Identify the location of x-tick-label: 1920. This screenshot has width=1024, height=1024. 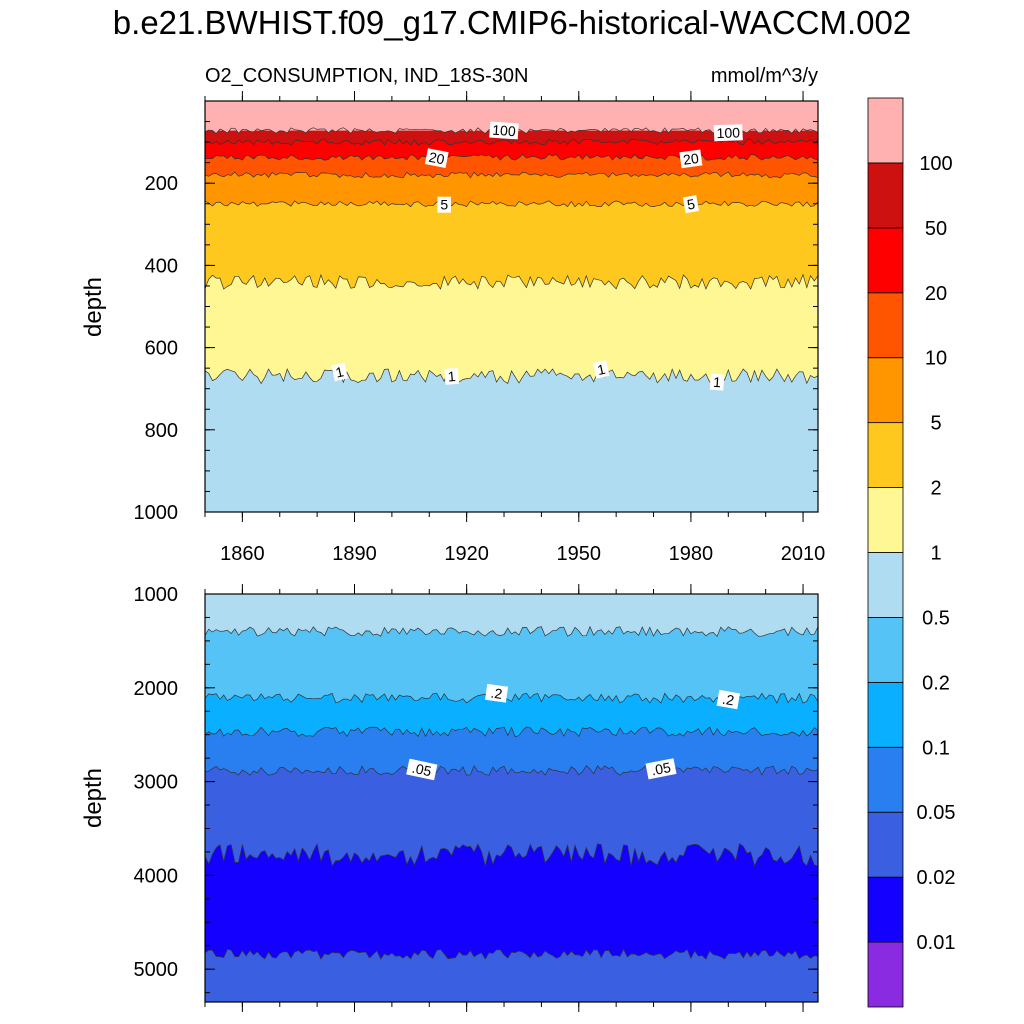
(466, 554).